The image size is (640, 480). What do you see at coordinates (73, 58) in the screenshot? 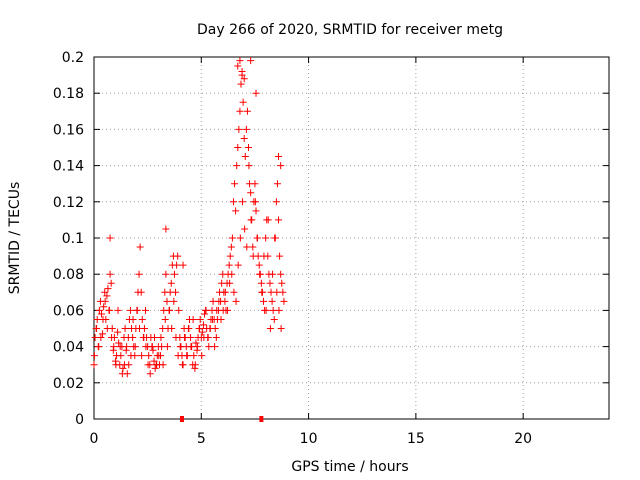
I see `y-tick-label: 0.2` at bounding box center [73, 58].